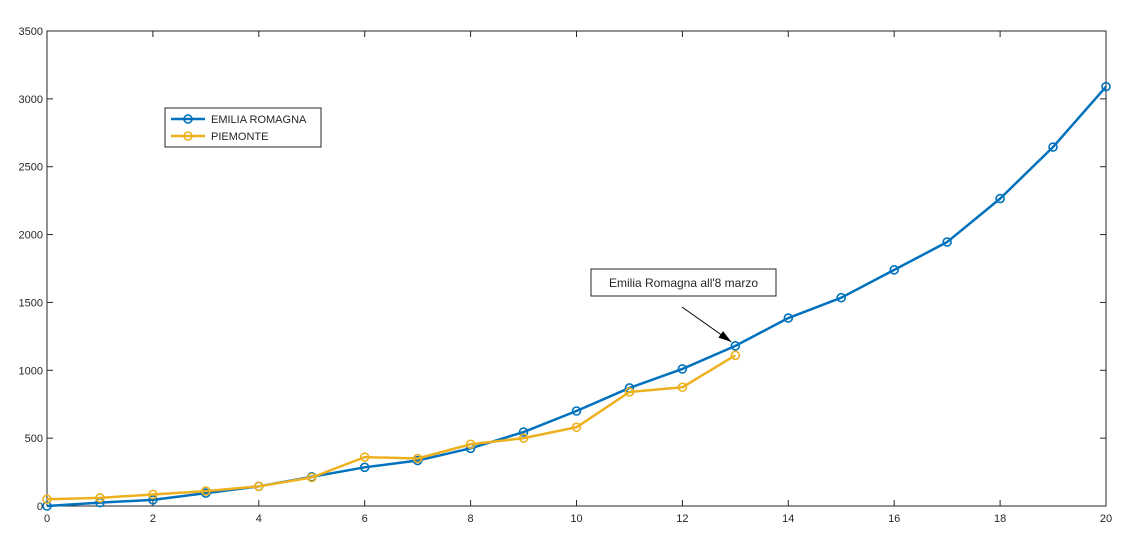 The image size is (1140, 542). What do you see at coordinates (1000, 519) in the screenshot?
I see `x-tick-label: 18` at bounding box center [1000, 519].